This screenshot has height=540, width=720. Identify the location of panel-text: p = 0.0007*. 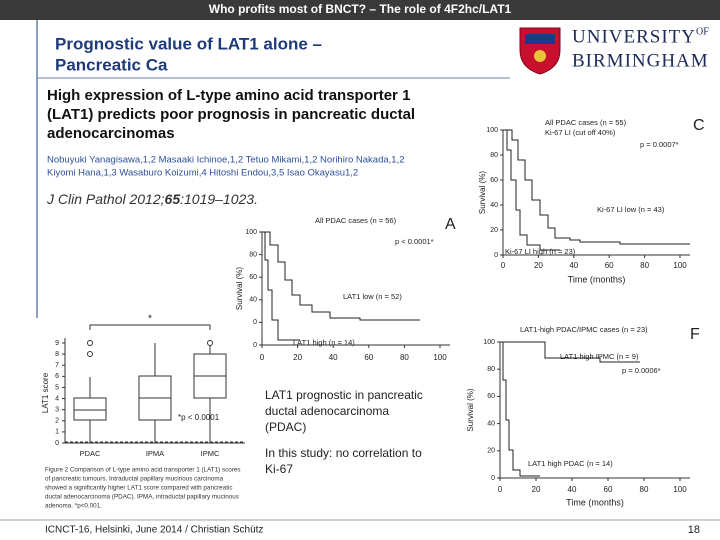
(659, 144).